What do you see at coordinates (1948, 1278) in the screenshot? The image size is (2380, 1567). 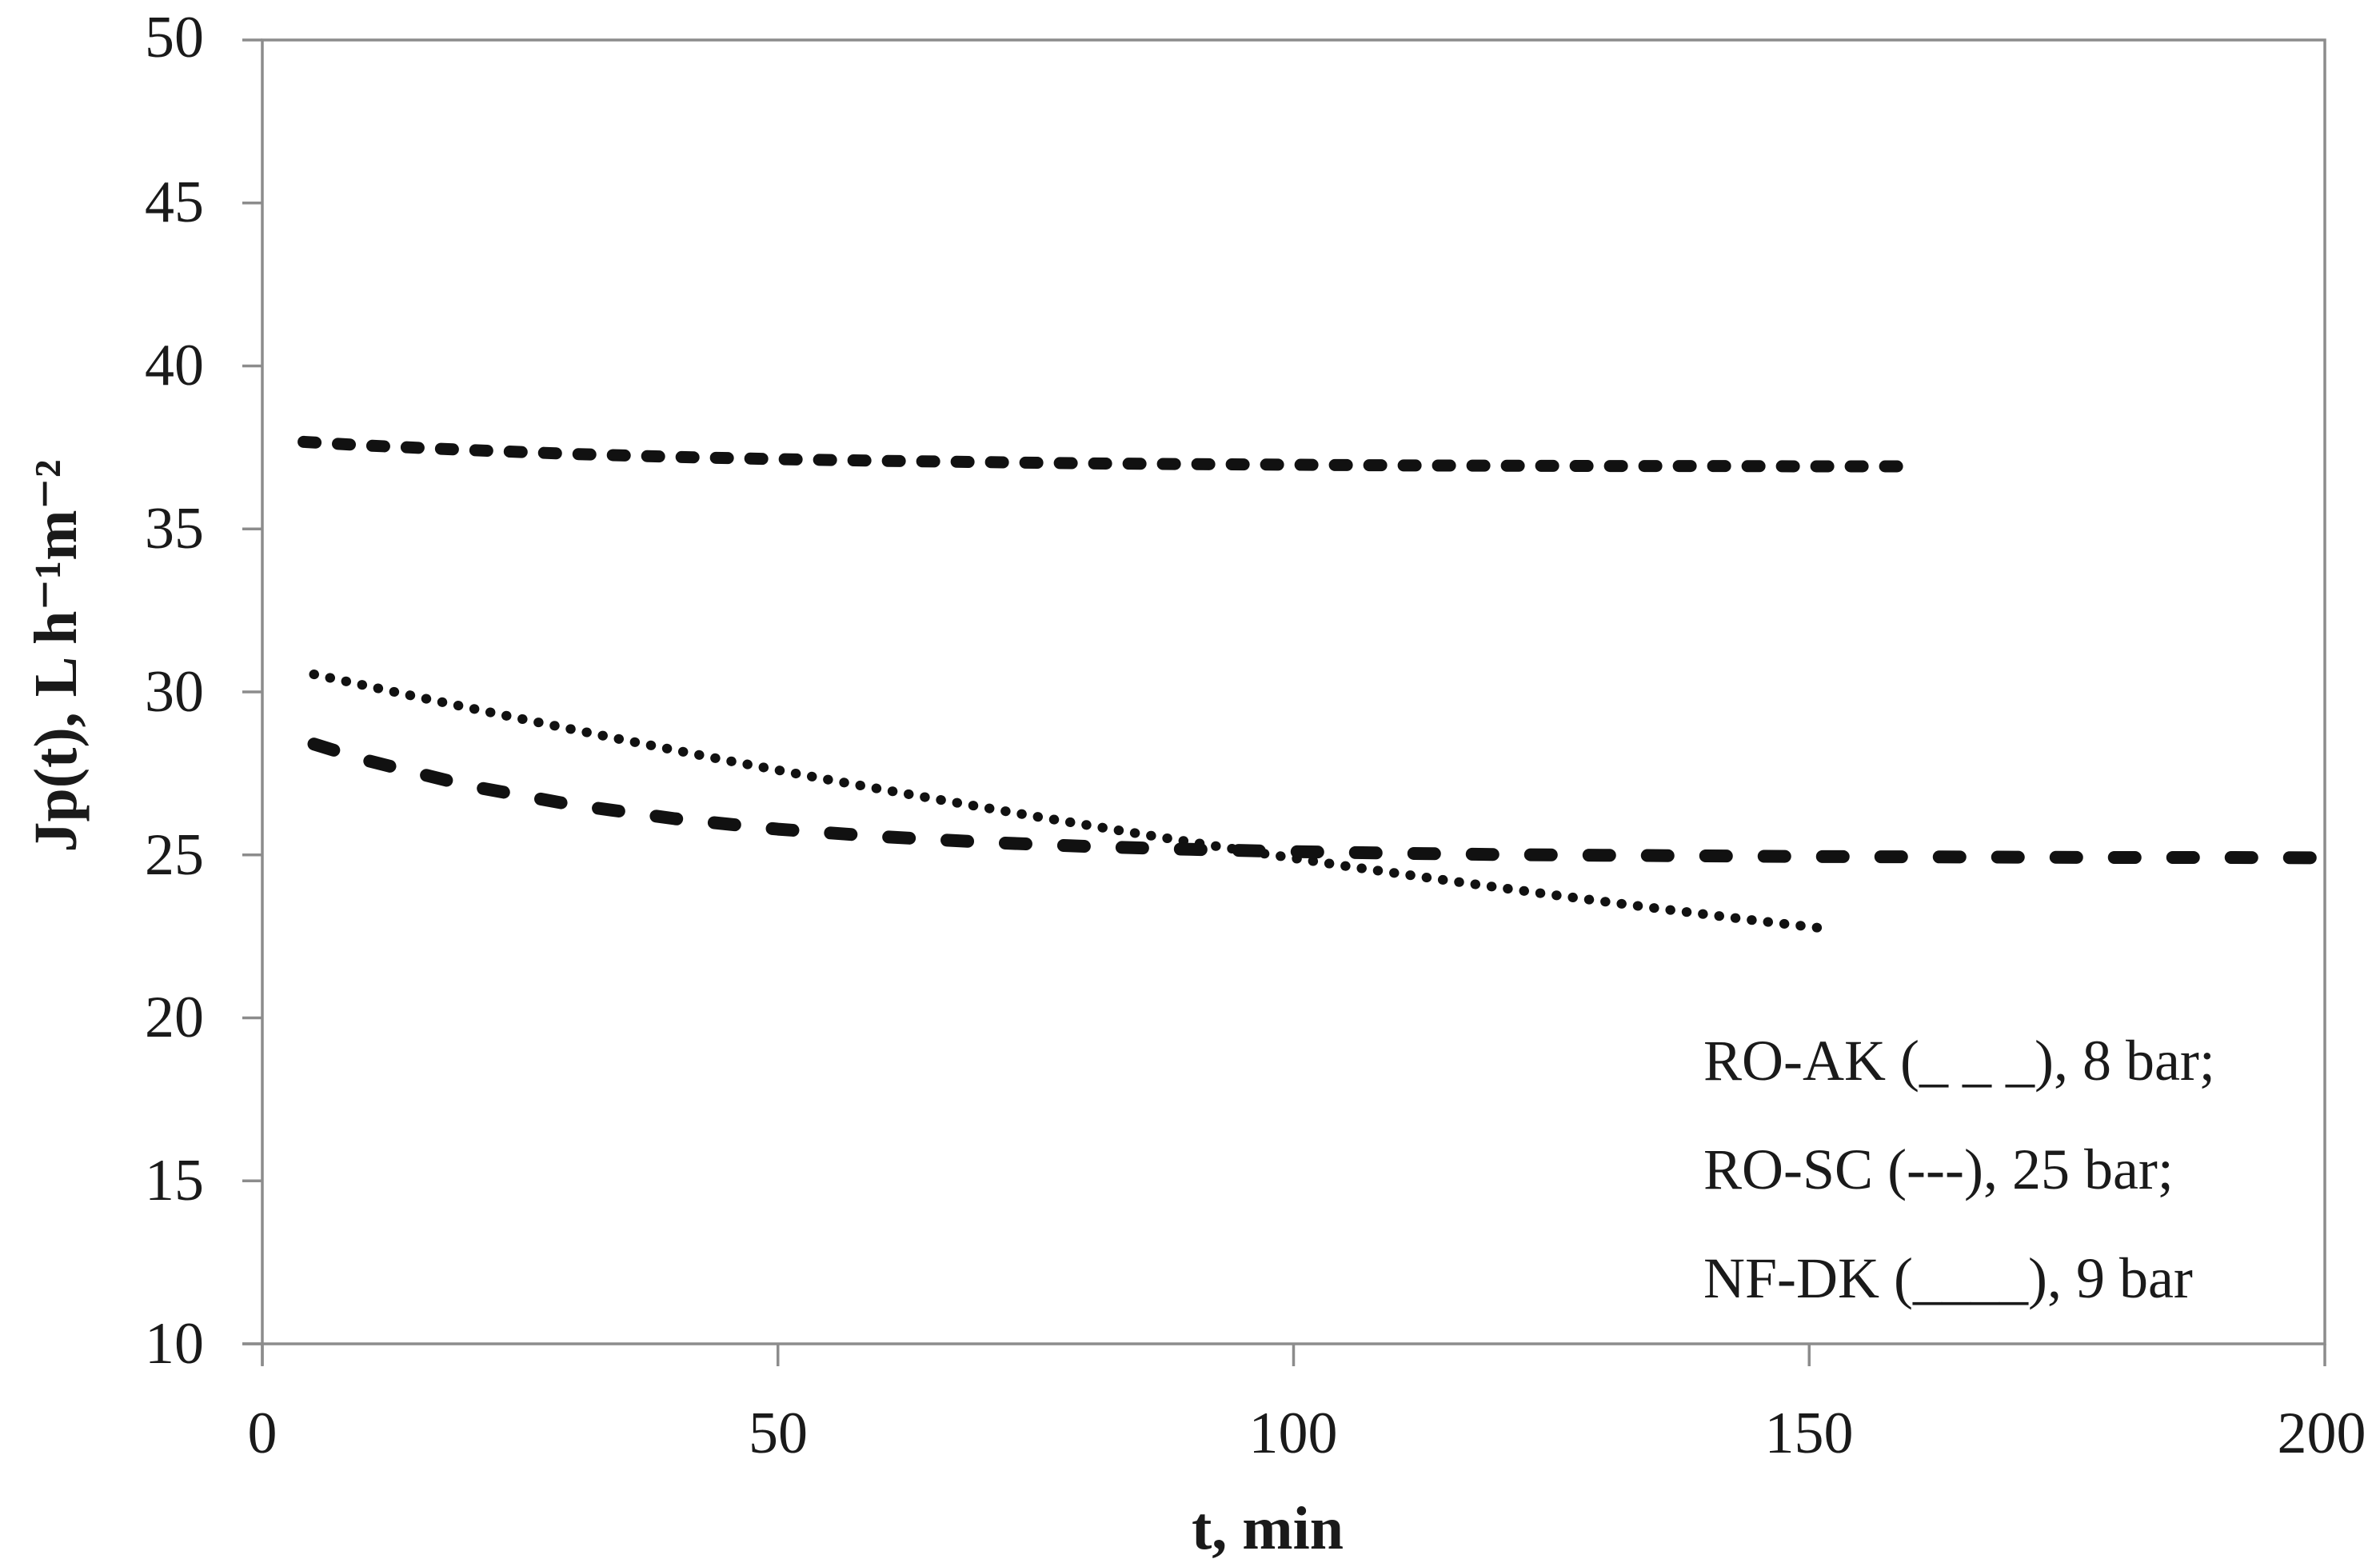 I see `legend-entry-nf-dk: NF-DK (____), 9 bar` at bounding box center [1948, 1278].